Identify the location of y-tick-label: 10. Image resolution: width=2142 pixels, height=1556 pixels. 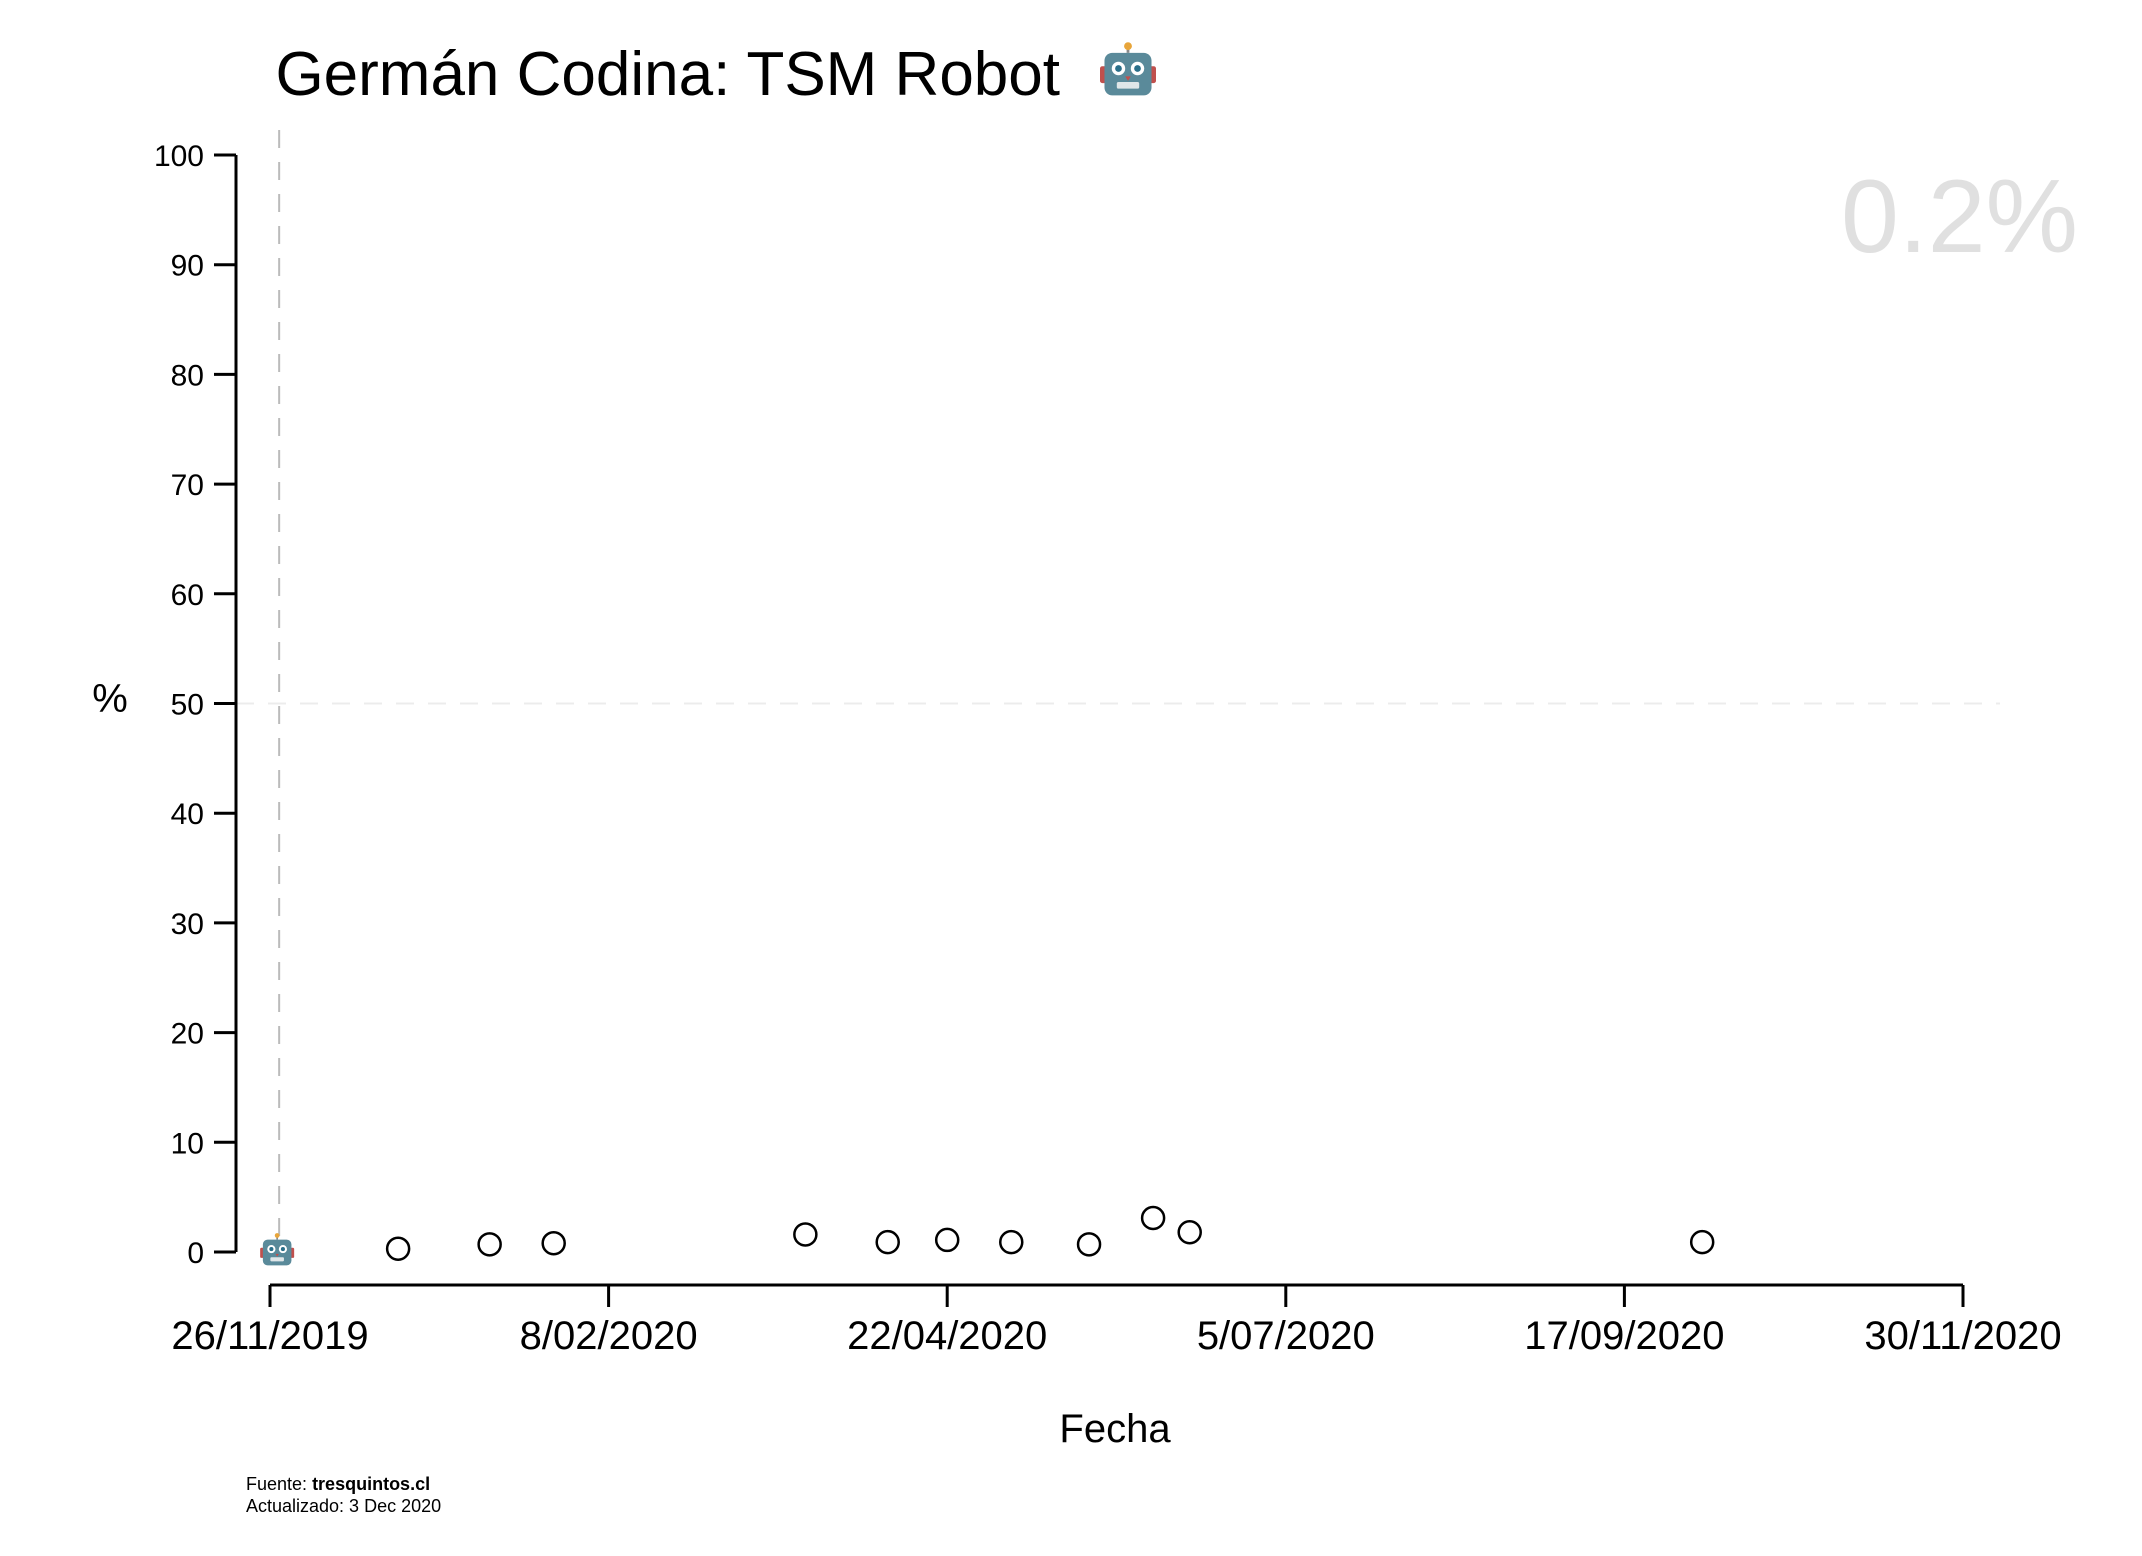
(187, 1143).